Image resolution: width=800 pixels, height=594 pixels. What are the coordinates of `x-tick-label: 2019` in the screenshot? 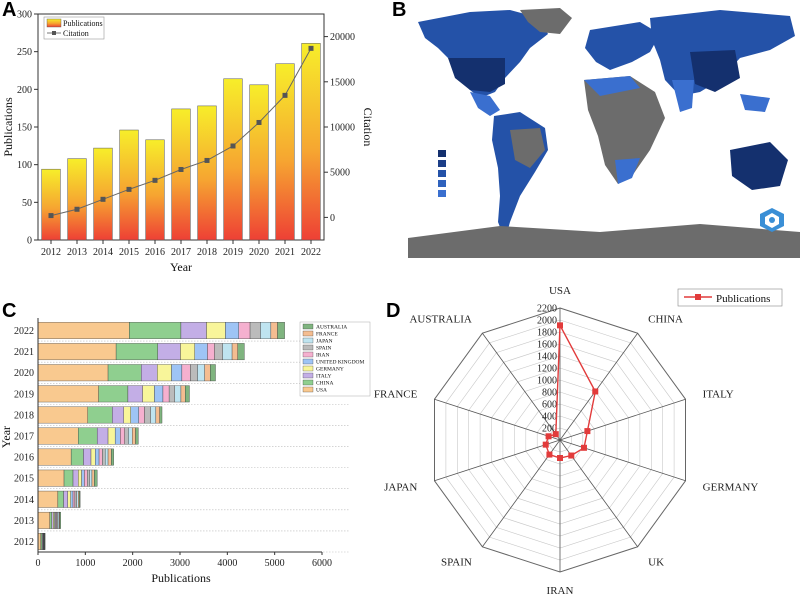 It's located at (233, 252).